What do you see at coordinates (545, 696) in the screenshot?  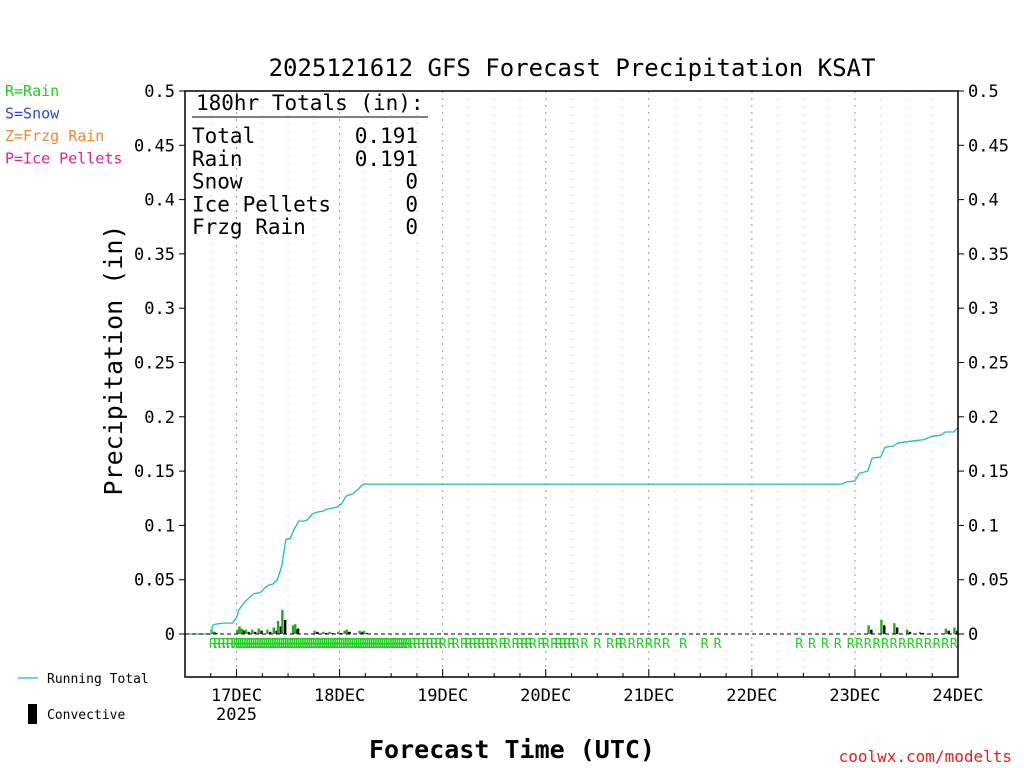 I see `x-tick-label: 20DEC` at bounding box center [545, 696].